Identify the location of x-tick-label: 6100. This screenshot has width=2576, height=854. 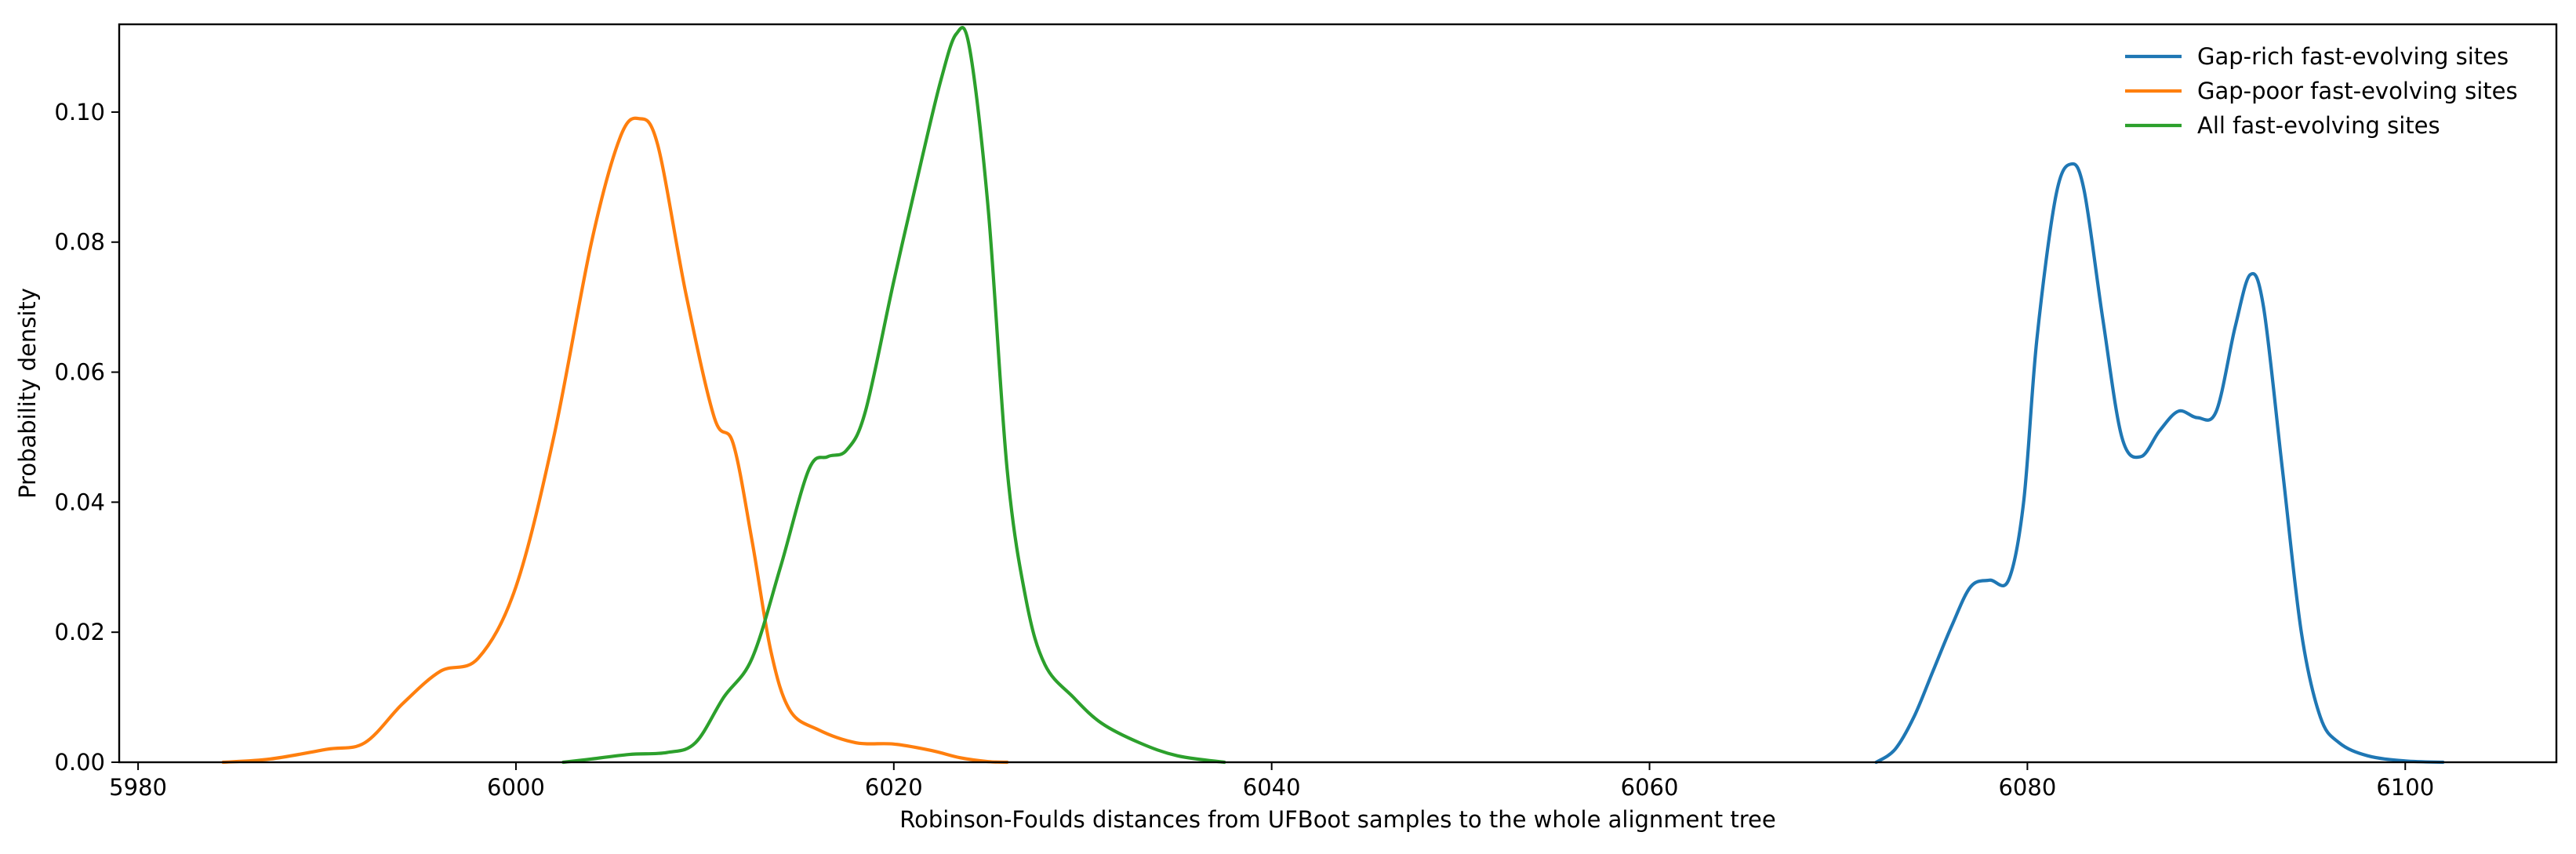
(2405, 787).